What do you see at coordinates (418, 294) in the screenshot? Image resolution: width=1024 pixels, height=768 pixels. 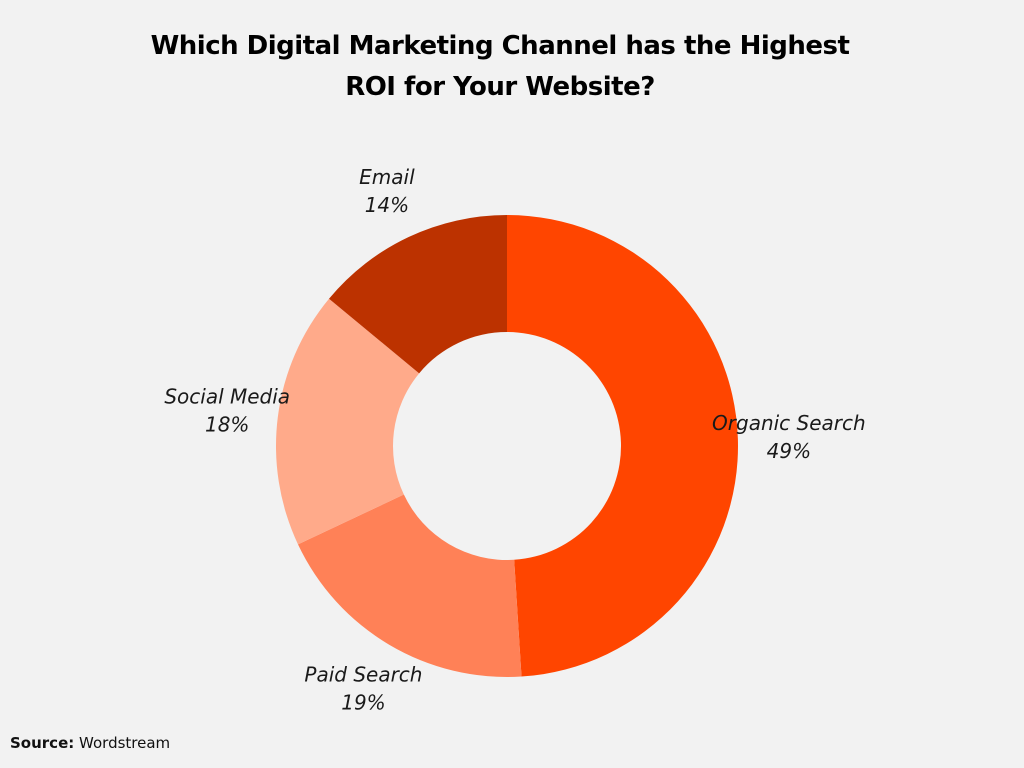 I see `slice-email` at bounding box center [418, 294].